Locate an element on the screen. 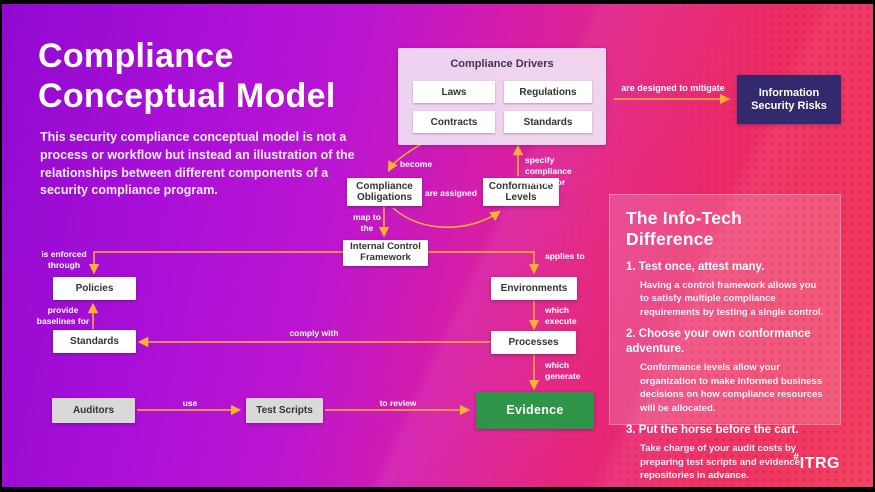 The image size is (875, 492). label-to-review: to review is located at coordinates (398, 403).